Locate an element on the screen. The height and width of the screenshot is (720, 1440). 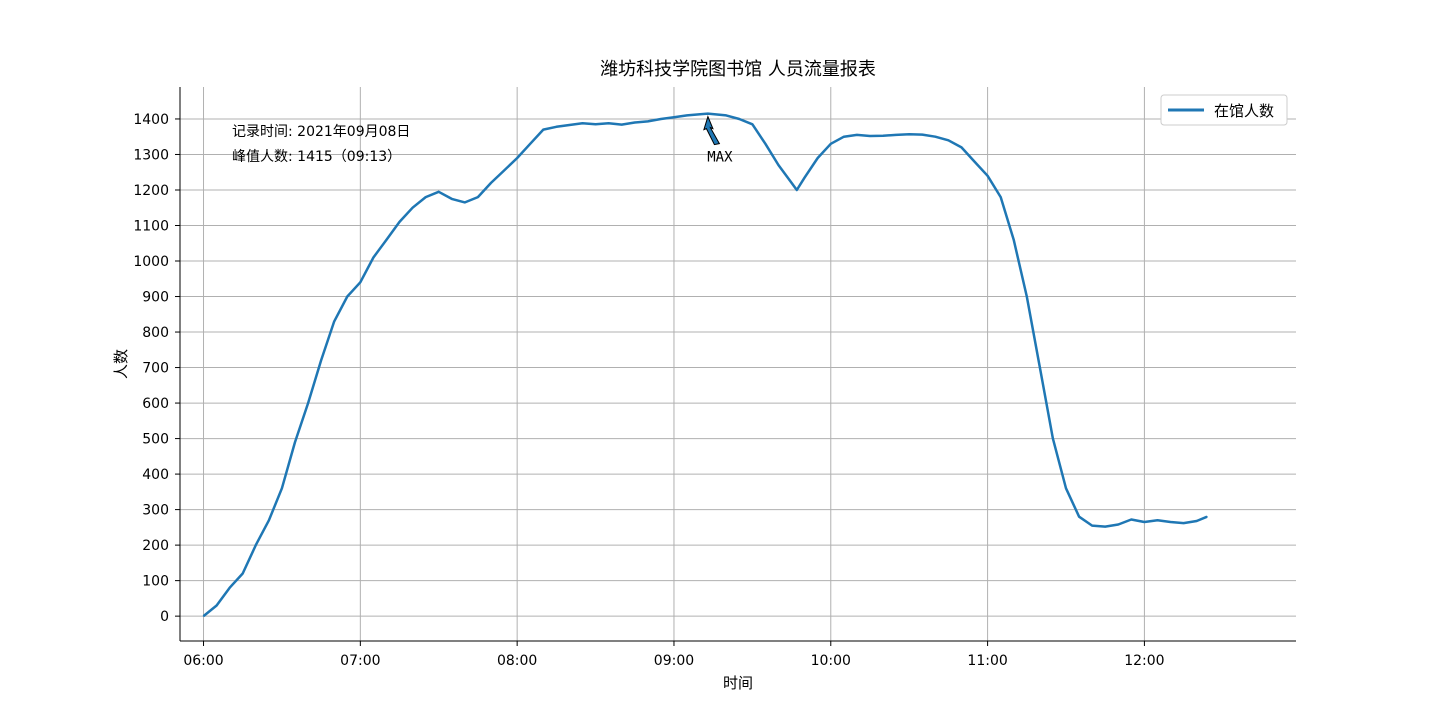
x-axis-title: 时间 is located at coordinates (738, 683).